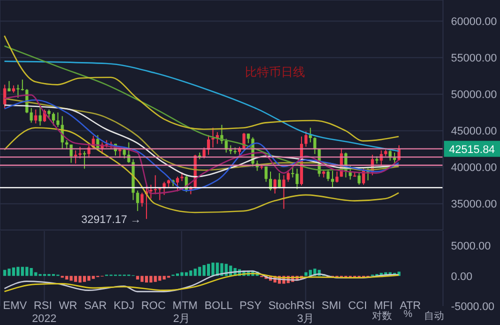  I want to click on ref-line-label: 42515.84, so click(472, 150).